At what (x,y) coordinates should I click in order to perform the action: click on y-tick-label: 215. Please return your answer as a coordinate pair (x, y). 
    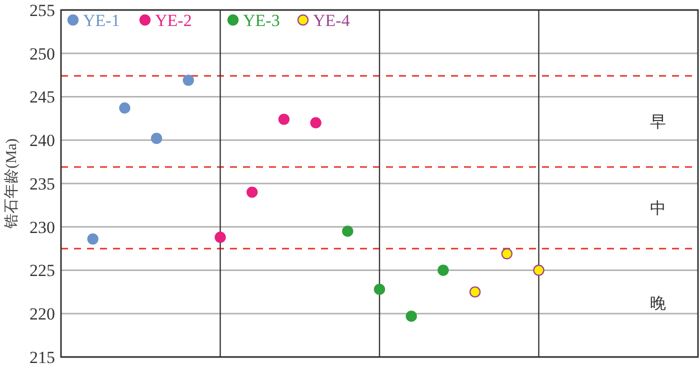
    Looking at the image, I should click on (42, 356).